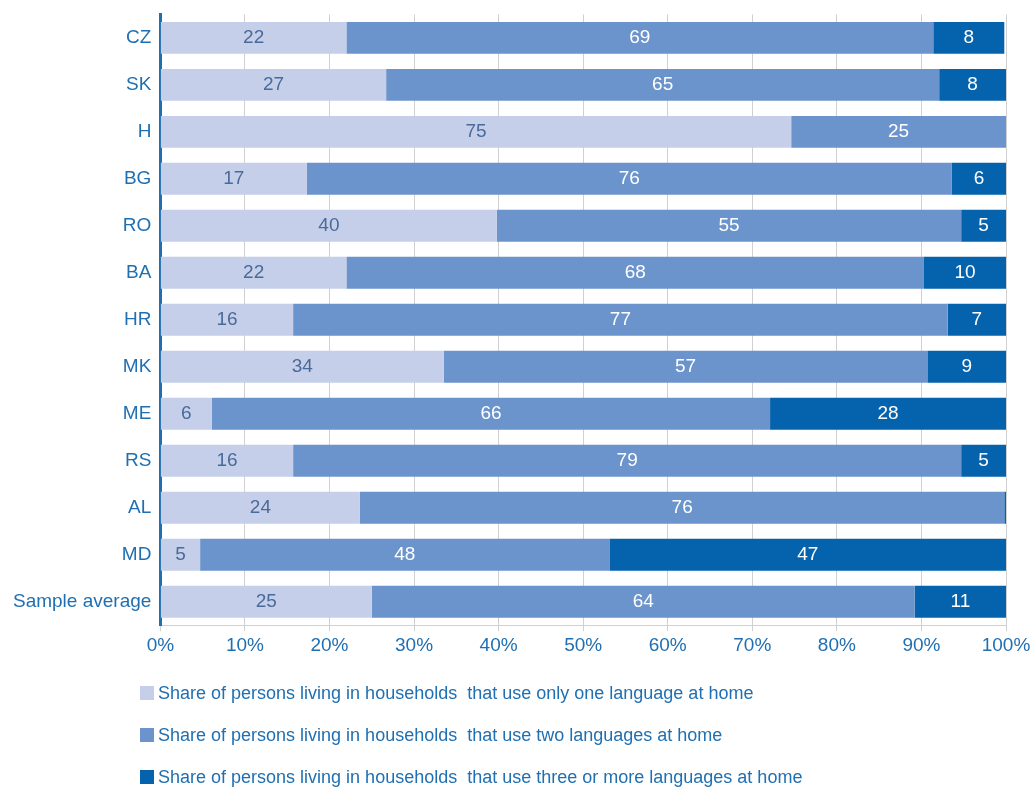  Describe the element at coordinates (139, 84) in the screenshot. I see `y-tick-label: SK` at that location.